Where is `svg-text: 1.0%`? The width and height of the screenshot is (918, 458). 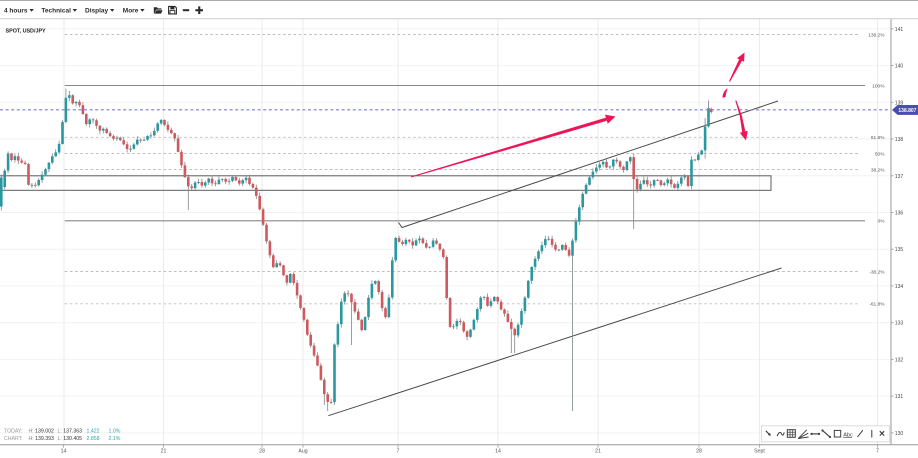 svg-text: 1.0% is located at coordinates (115, 432).